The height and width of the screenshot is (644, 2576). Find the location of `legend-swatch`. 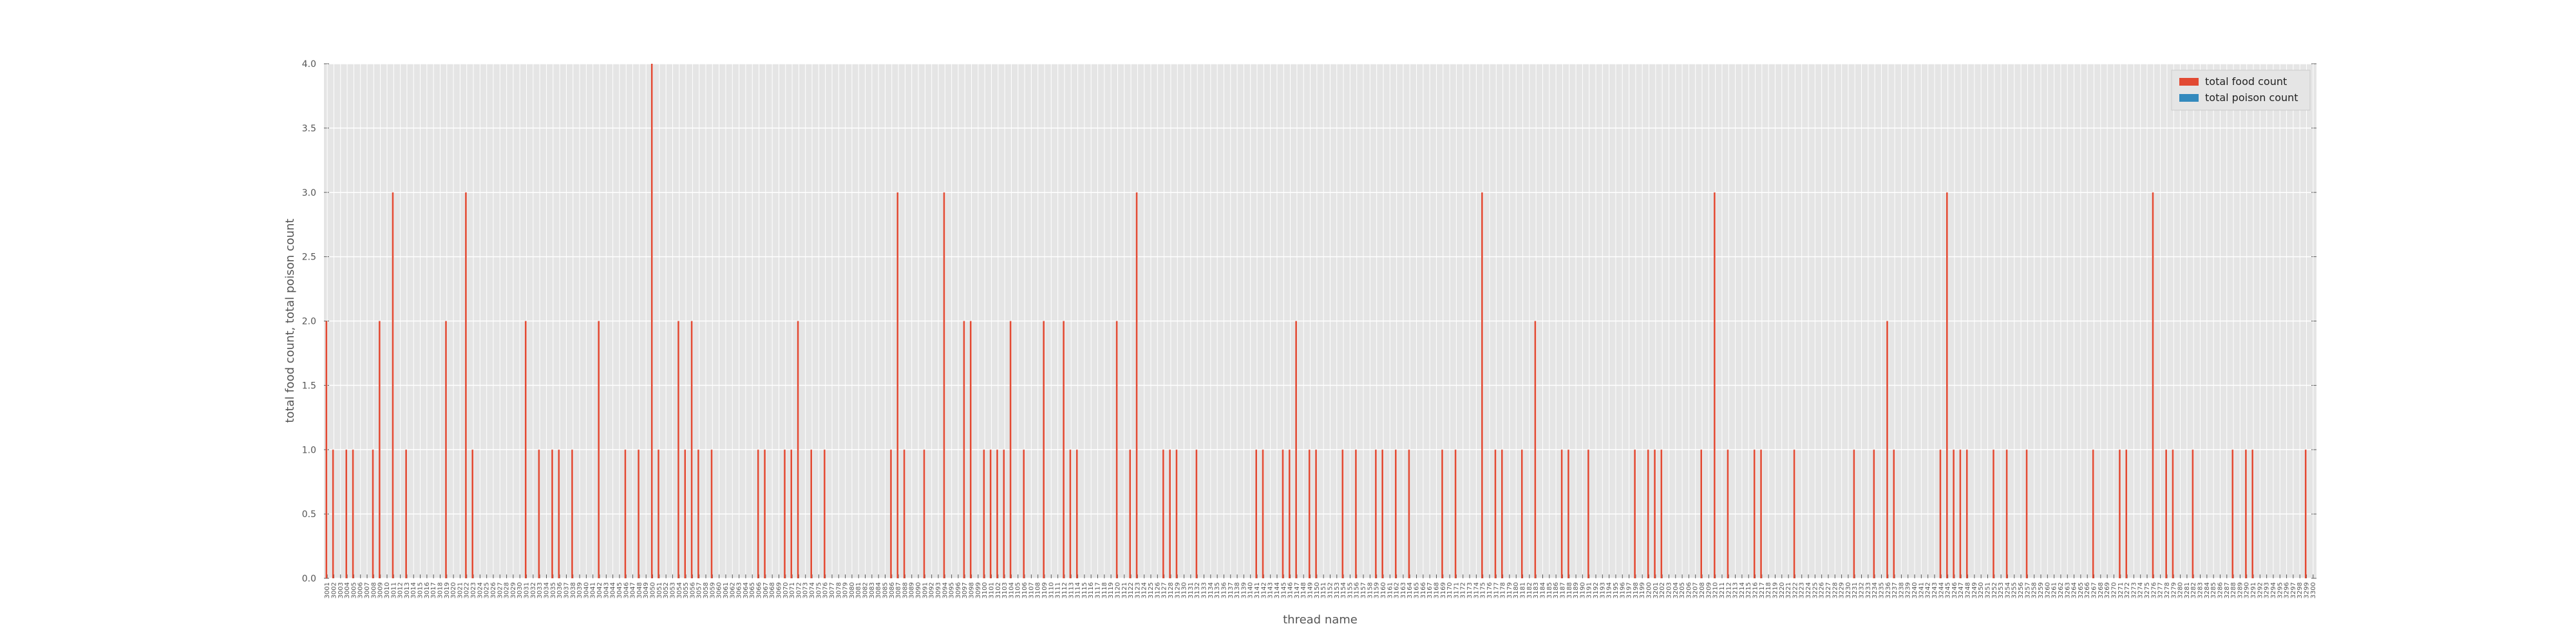

legend-swatch is located at coordinates (2189, 98).